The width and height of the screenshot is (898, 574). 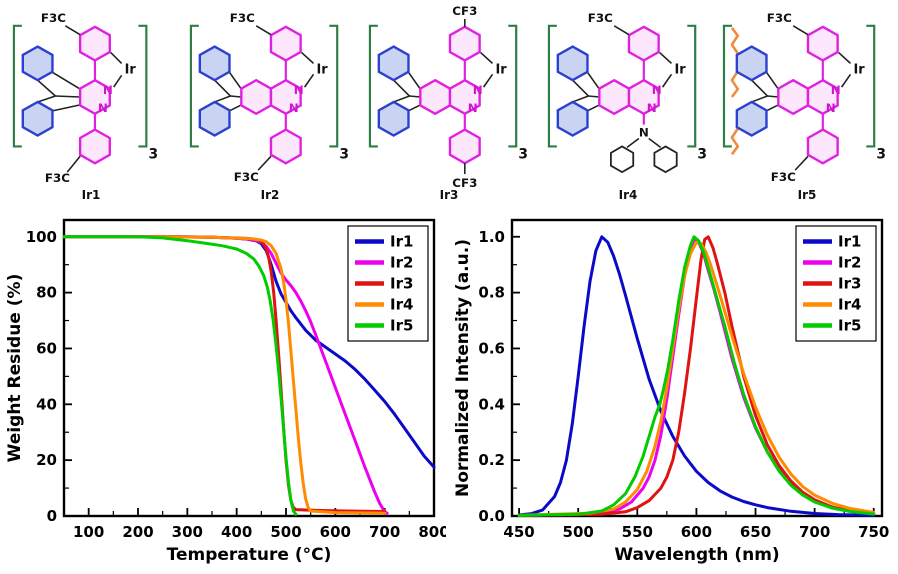 I want to click on structure-ir4-drawing: 3, so click(x=627, y=92).